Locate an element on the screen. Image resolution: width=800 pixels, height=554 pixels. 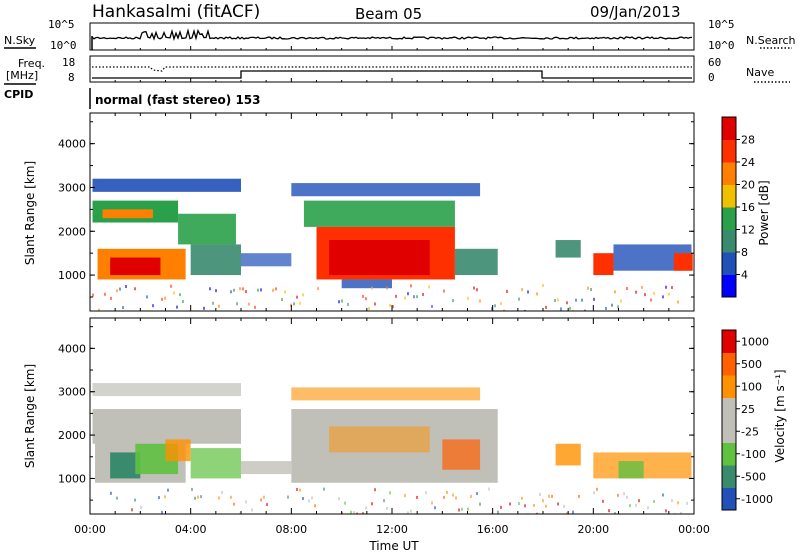
colorbar-tick-label: 20 is located at coordinates (748, 185).